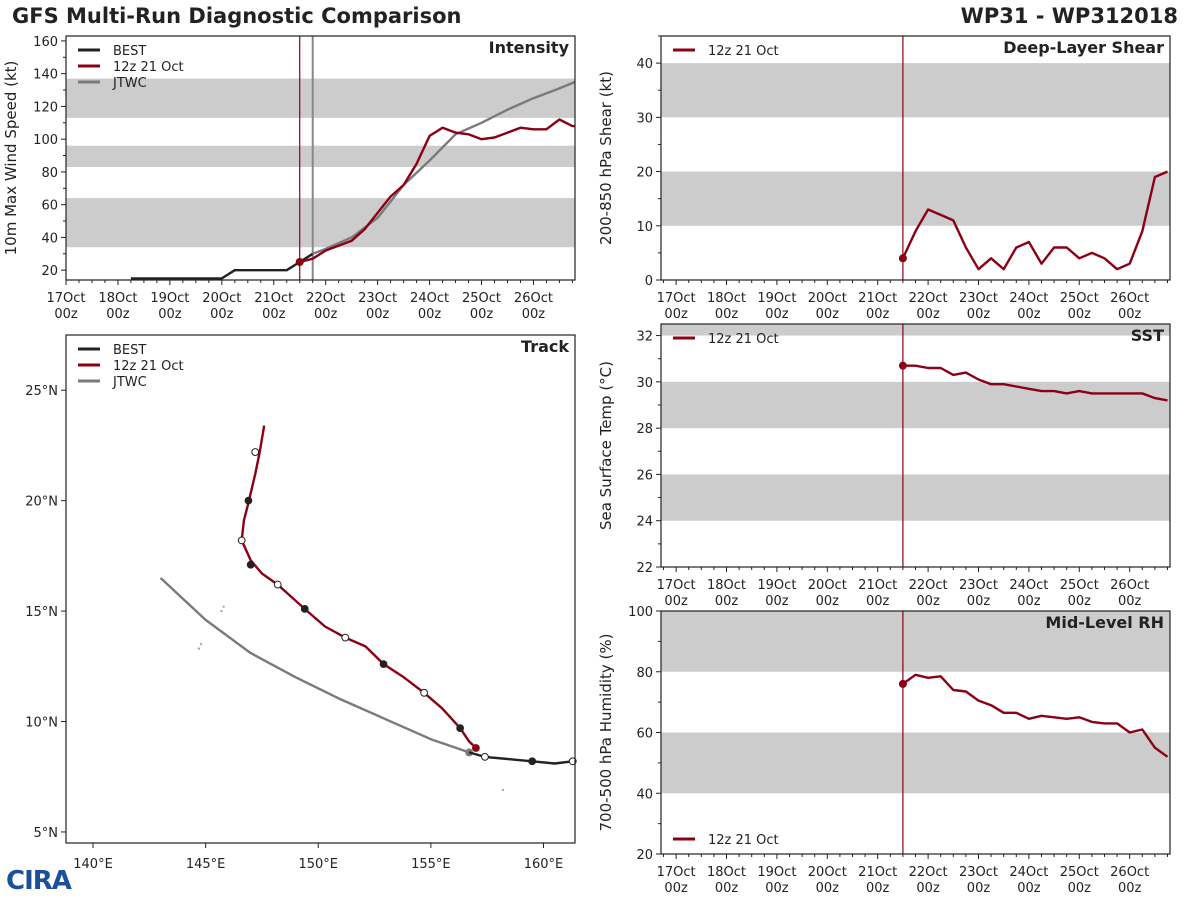  Describe the element at coordinates (928, 298) in the screenshot. I see `shear-xtick-label: 22Oct` at that location.